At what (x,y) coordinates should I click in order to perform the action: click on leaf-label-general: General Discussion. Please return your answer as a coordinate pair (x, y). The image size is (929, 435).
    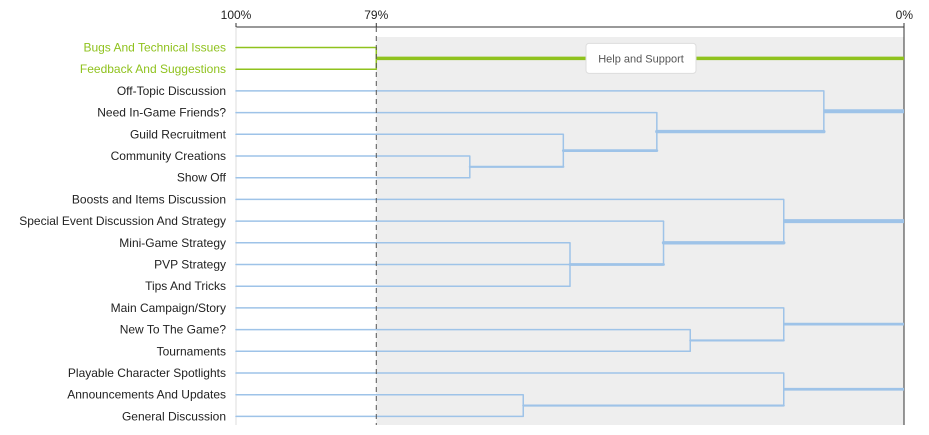
    Looking at the image, I should click on (174, 416).